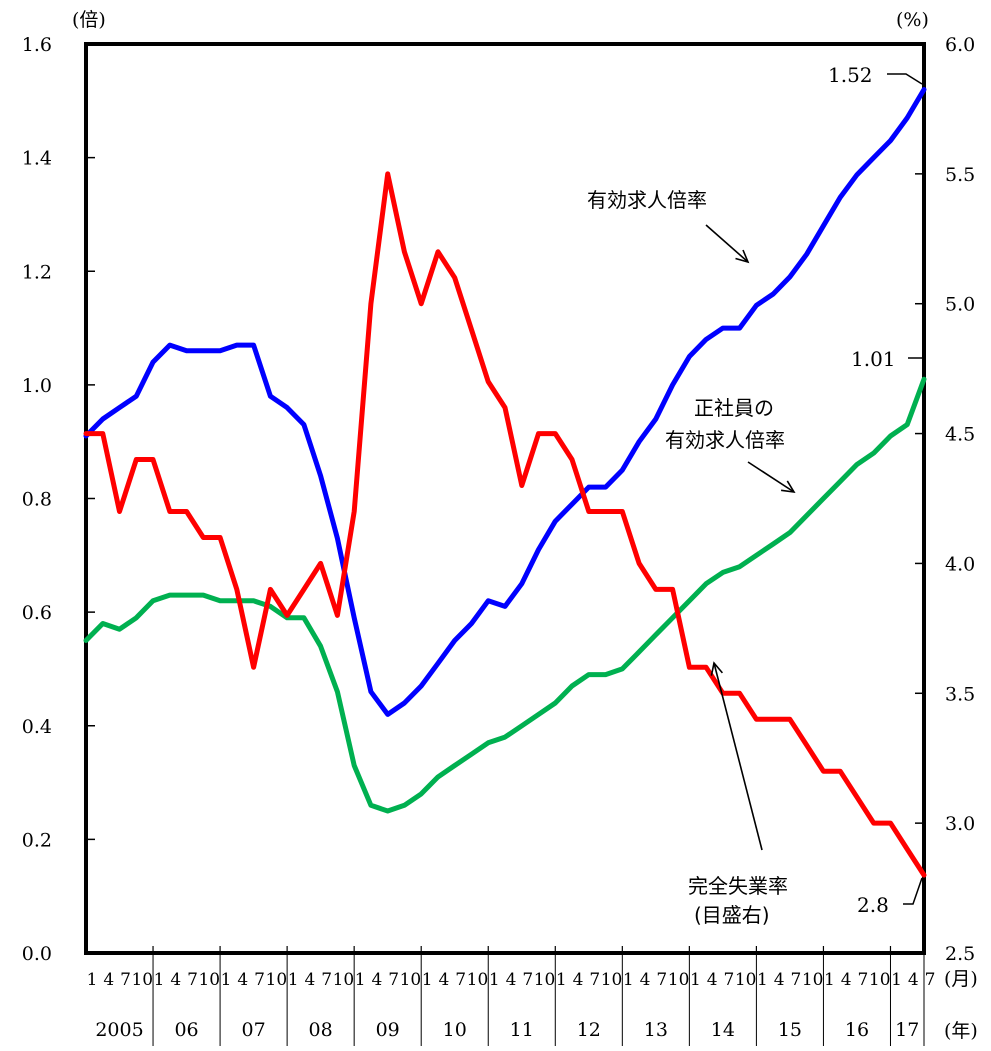 This screenshot has width=991, height=1051. Describe the element at coordinates (522, 1030) in the screenshot. I see `year-label: 11` at that location.